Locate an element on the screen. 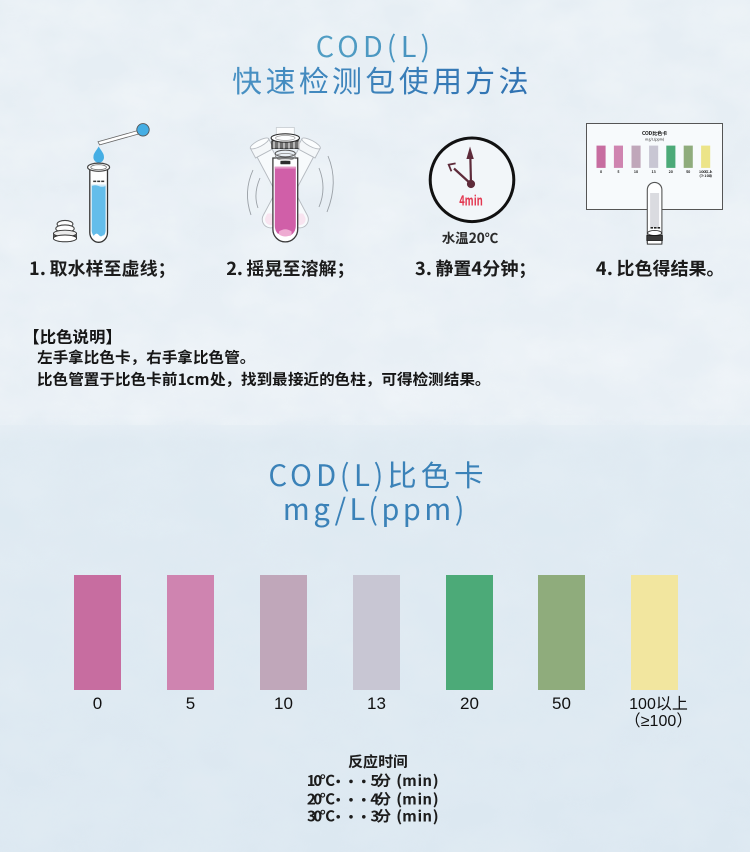 This screenshot has width=750, height=852. svg-text: 10℃ is located at coordinates (321, 780).